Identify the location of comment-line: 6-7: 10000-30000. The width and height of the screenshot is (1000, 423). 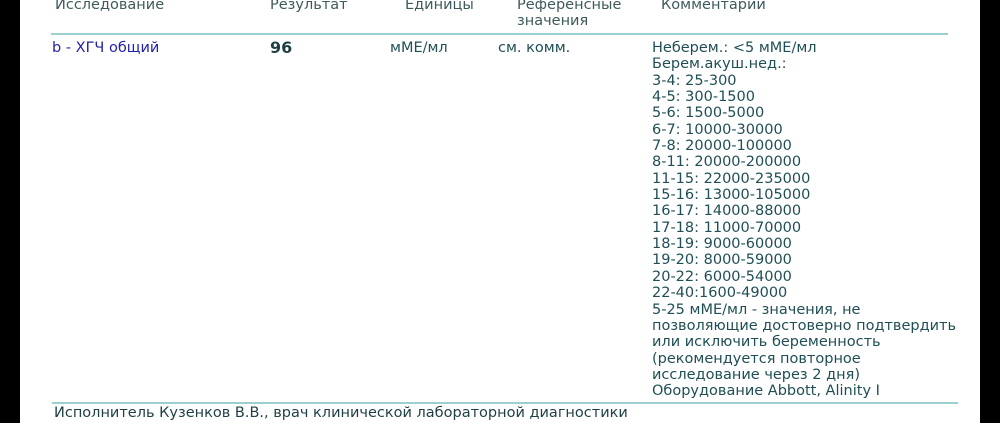
(717, 129).